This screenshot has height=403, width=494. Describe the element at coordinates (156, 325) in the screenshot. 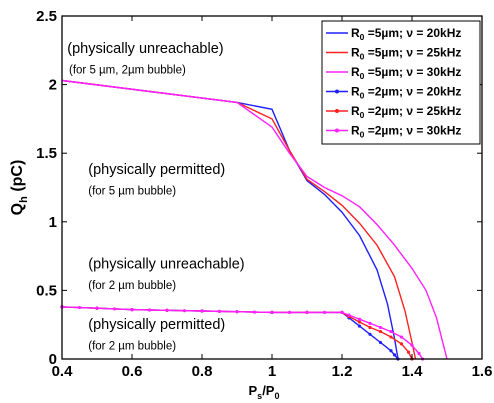

I see `annotation-a7: (physically permitted)` at that location.